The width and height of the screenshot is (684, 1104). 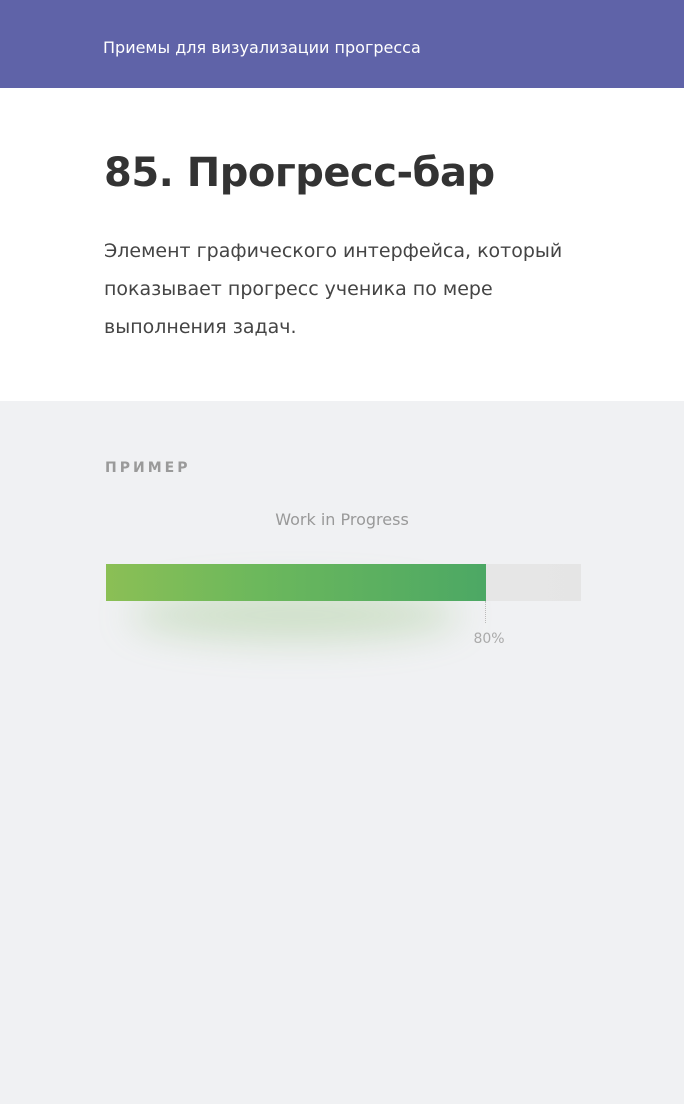 I want to click on header-bar: Приемы для визуализации прогресса, so click(x=342, y=44).